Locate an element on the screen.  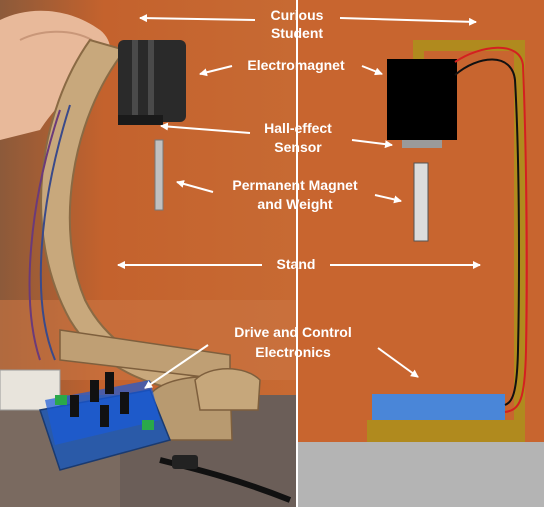
photo-power-plug is located at coordinates (185, 462).